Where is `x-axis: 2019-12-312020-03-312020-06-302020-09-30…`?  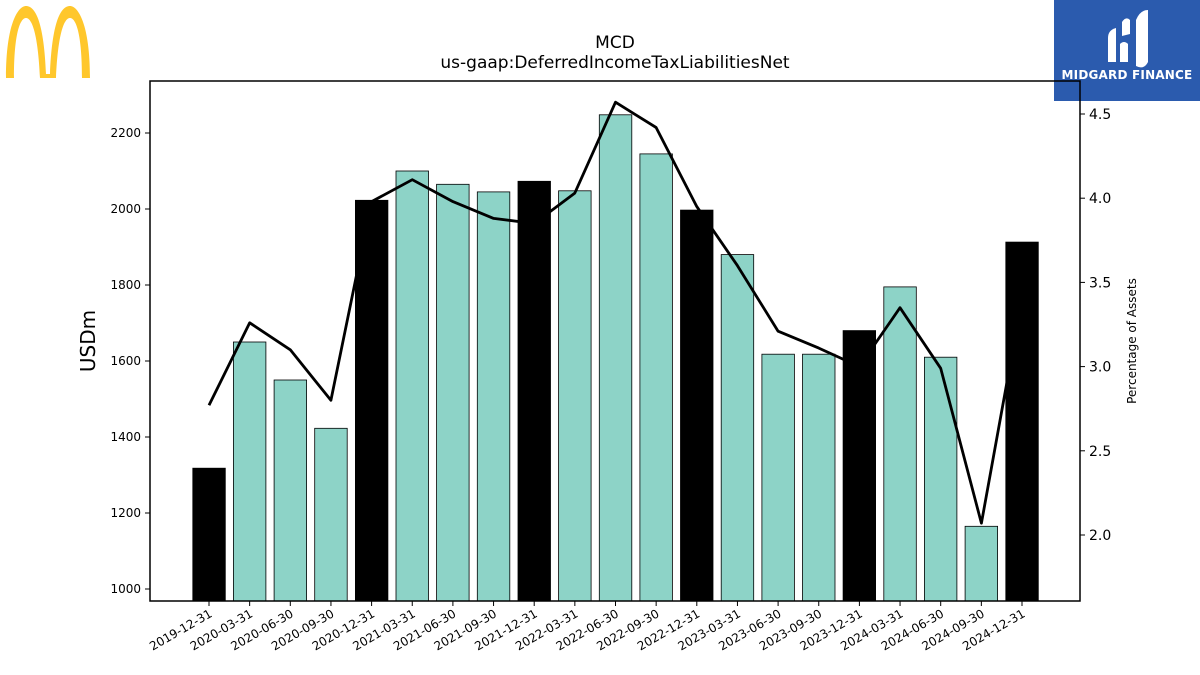
x-axis: 2019-12-312020-03-312020-06-302020-09-30… is located at coordinates (587, 627).